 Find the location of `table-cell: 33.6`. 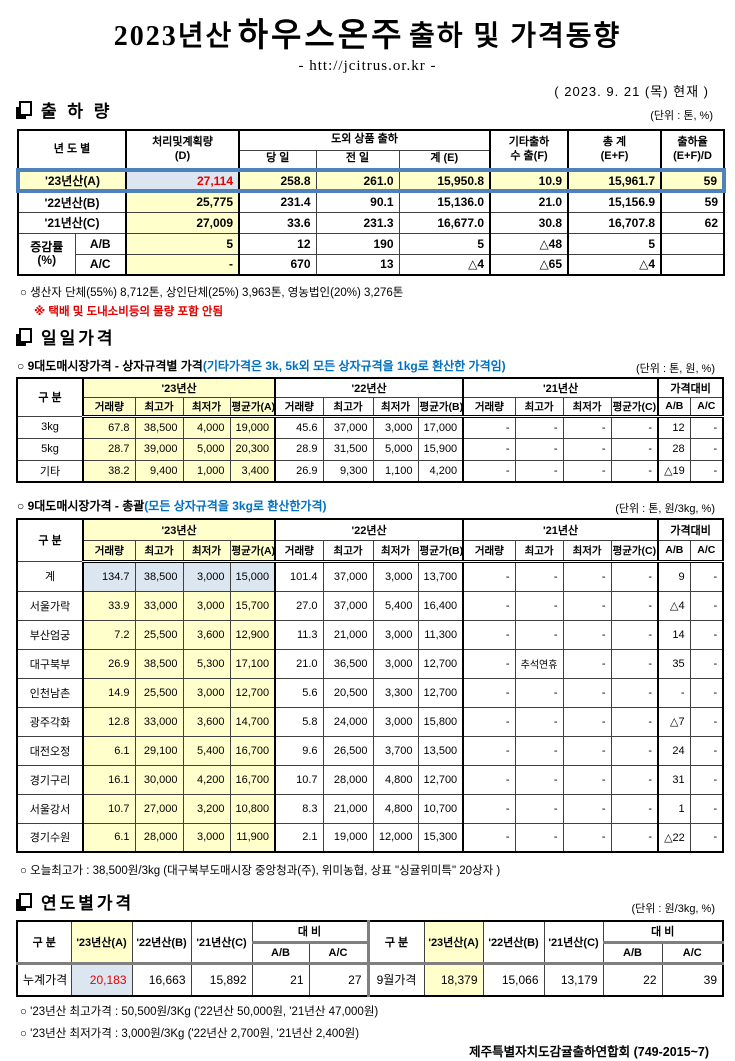

table-cell: 33.6 is located at coordinates (277, 222).